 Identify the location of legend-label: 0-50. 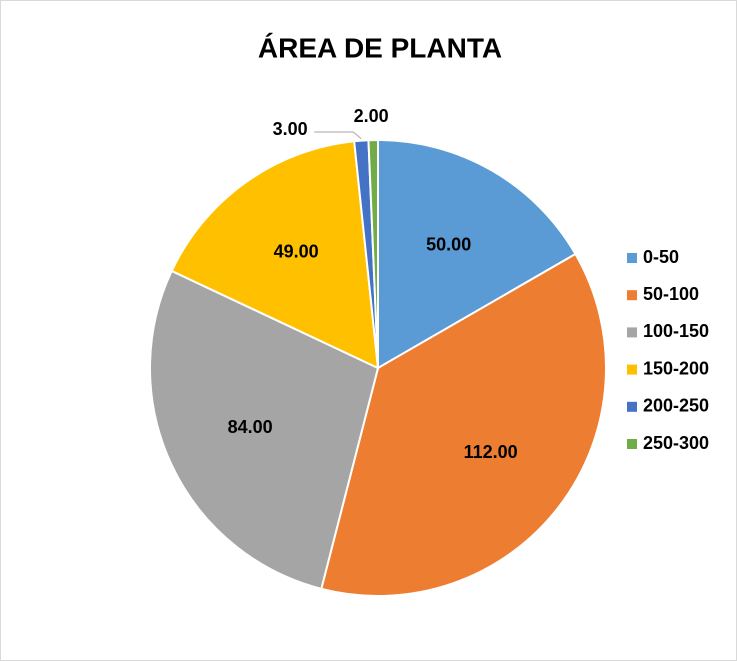
(661, 257).